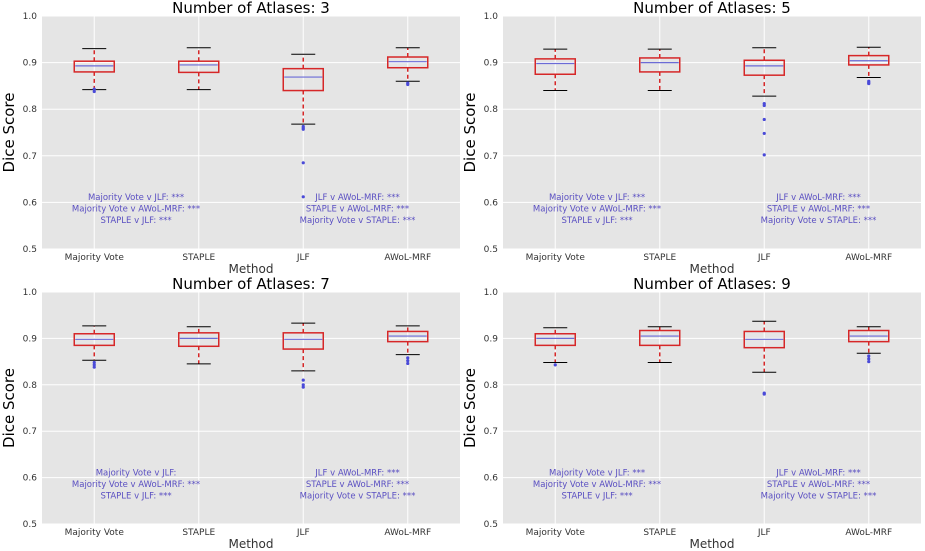 The width and height of the screenshot is (925, 551). I want to click on chart-title: Number of Atlases: 9, so click(712, 284).